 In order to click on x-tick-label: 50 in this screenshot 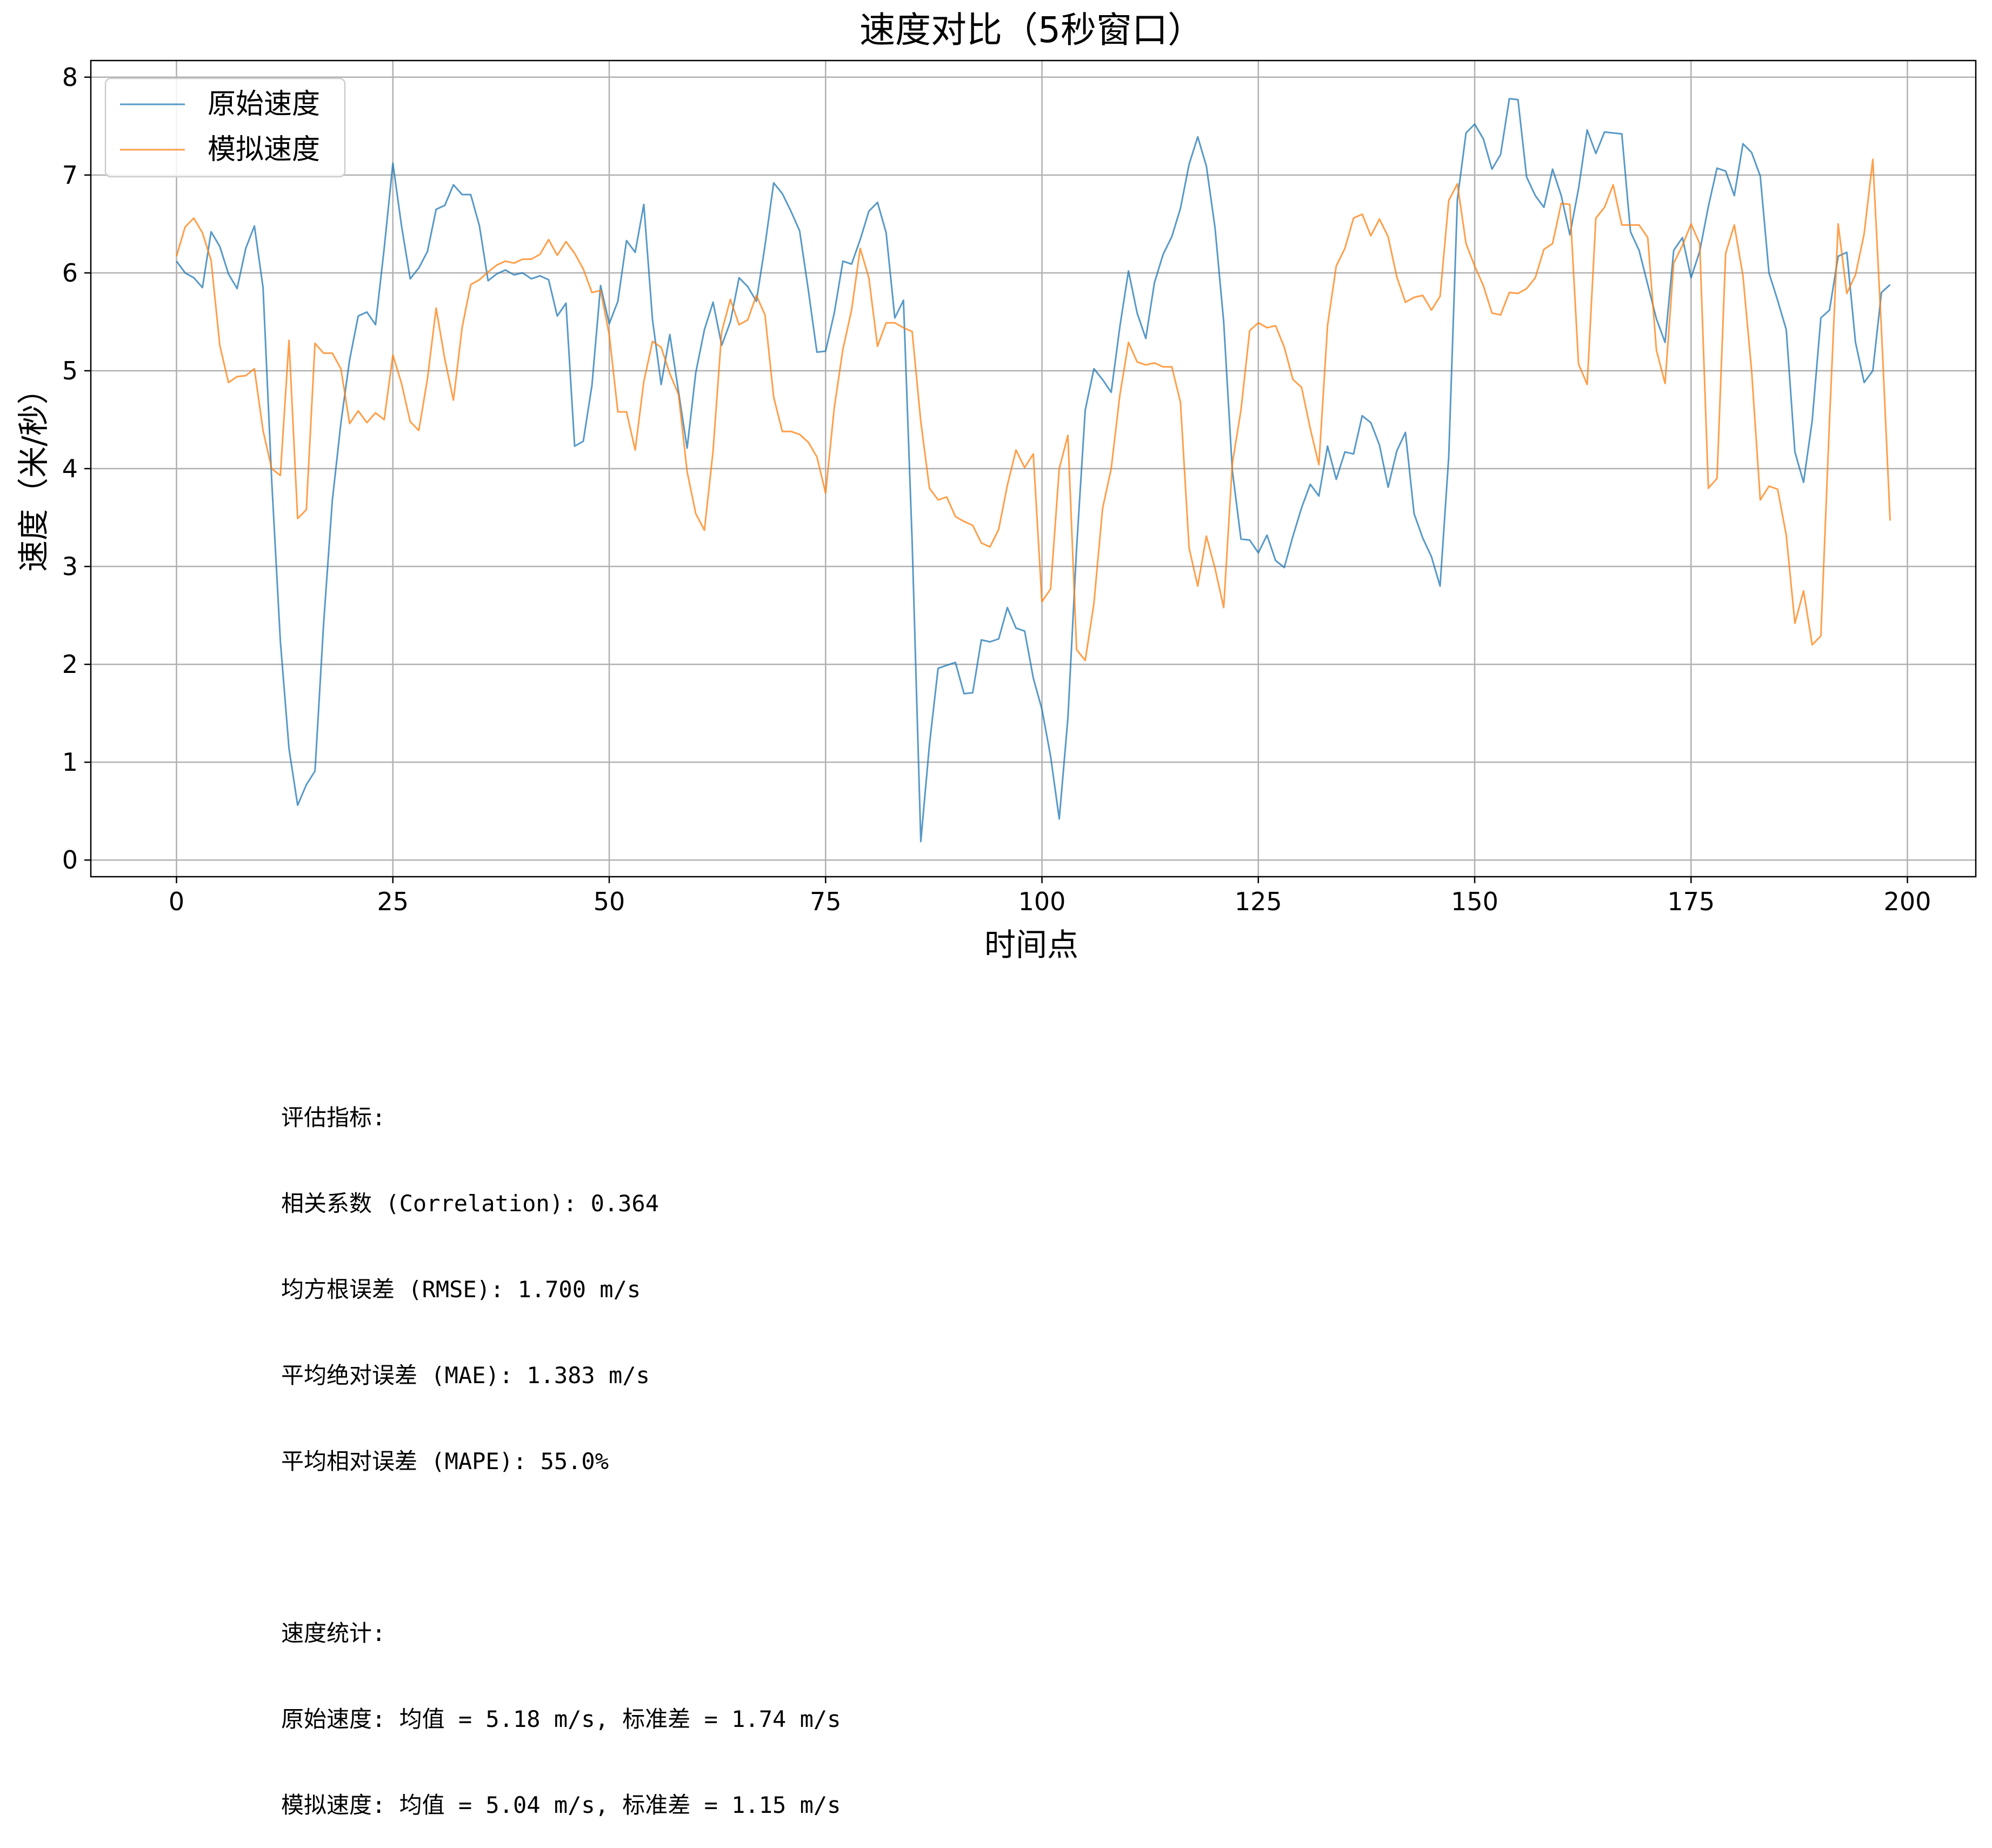, I will do `click(609, 901)`.